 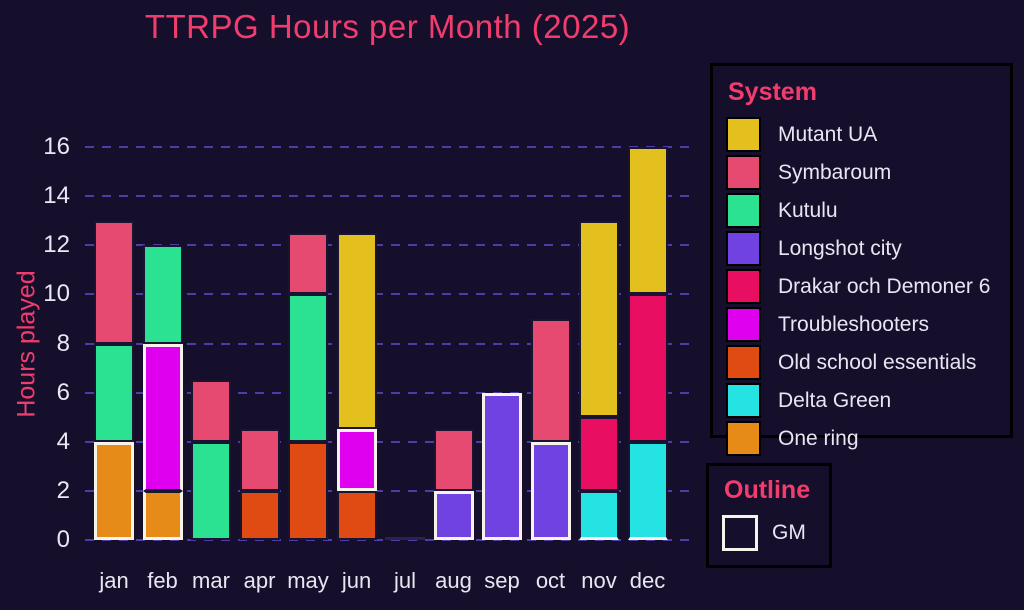 What do you see at coordinates (772, 92) in the screenshot?
I see `system-legend-title: System` at bounding box center [772, 92].